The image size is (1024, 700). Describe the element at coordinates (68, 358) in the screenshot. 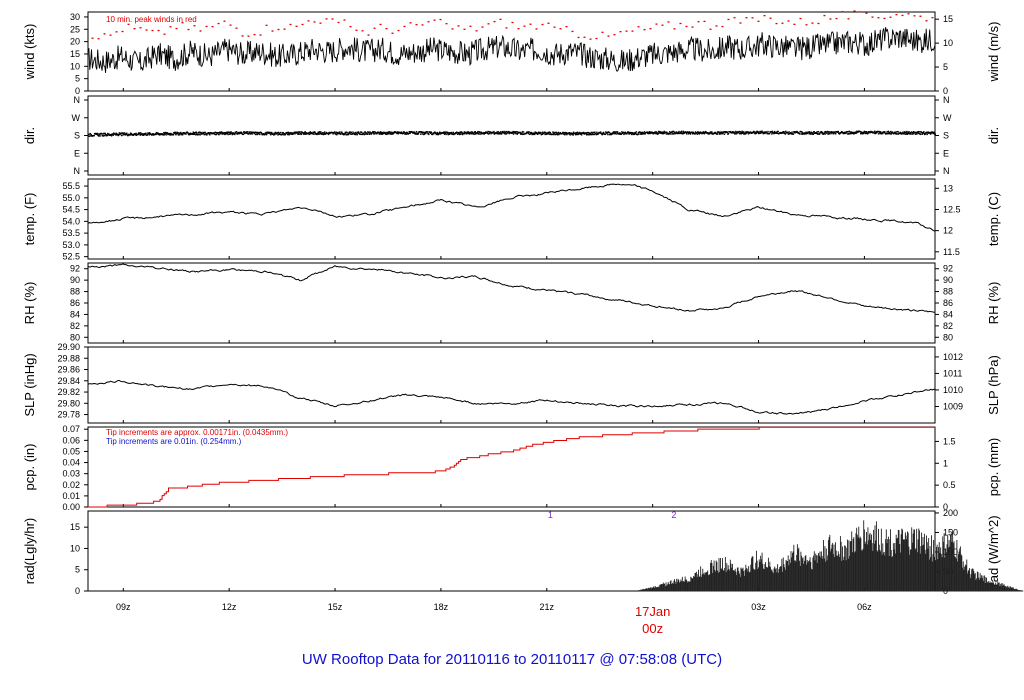

I see `y-tick-label-left: 29.88` at that location.